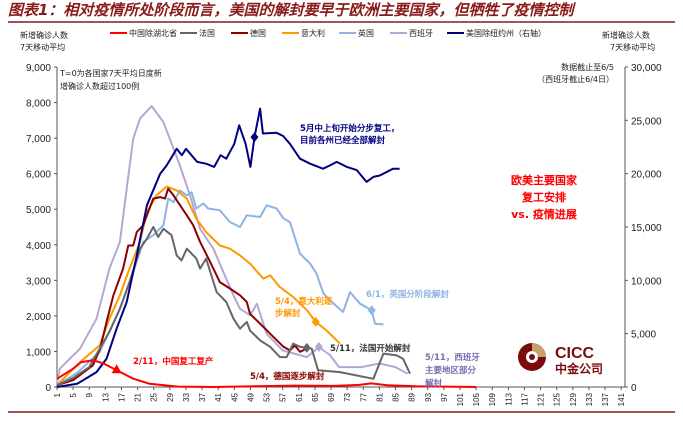  Describe the element at coordinates (646, 175) in the screenshot. I see `right-tick-label: 20,000` at that location.